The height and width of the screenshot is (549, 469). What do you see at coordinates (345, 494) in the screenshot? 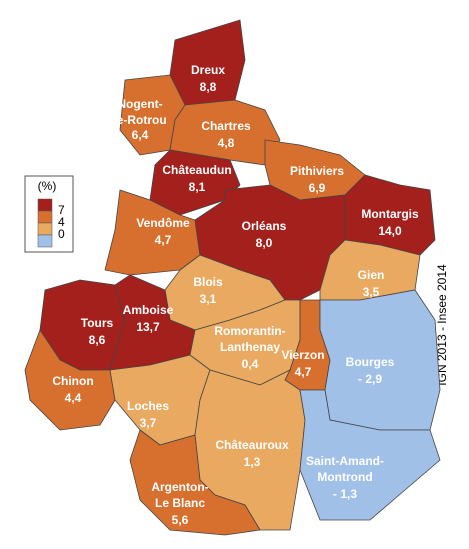
I see `region-value: - 1,3` at bounding box center [345, 494].